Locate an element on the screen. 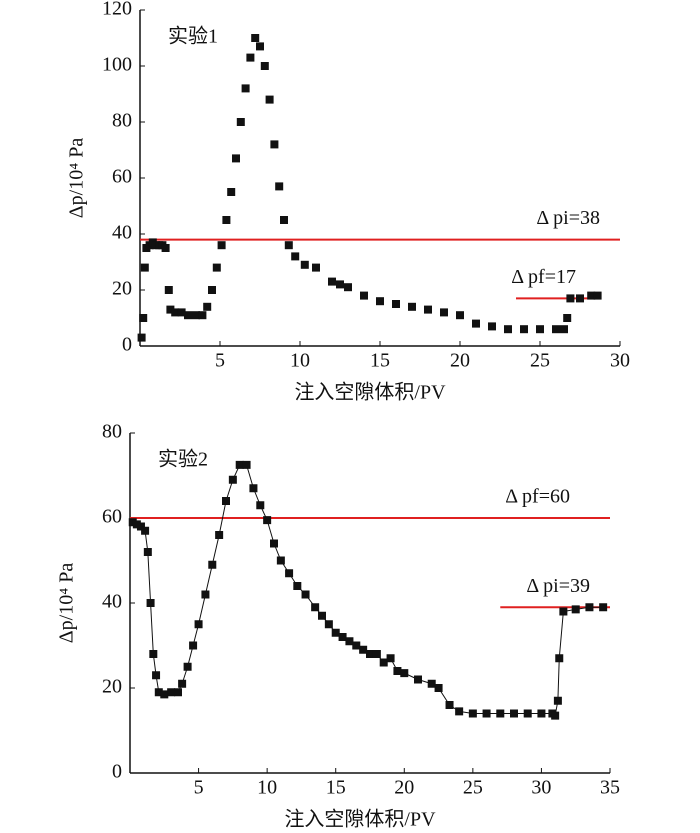 This screenshot has width=700, height=833. x-tick-label: 5 is located at coordinates (220, 361).